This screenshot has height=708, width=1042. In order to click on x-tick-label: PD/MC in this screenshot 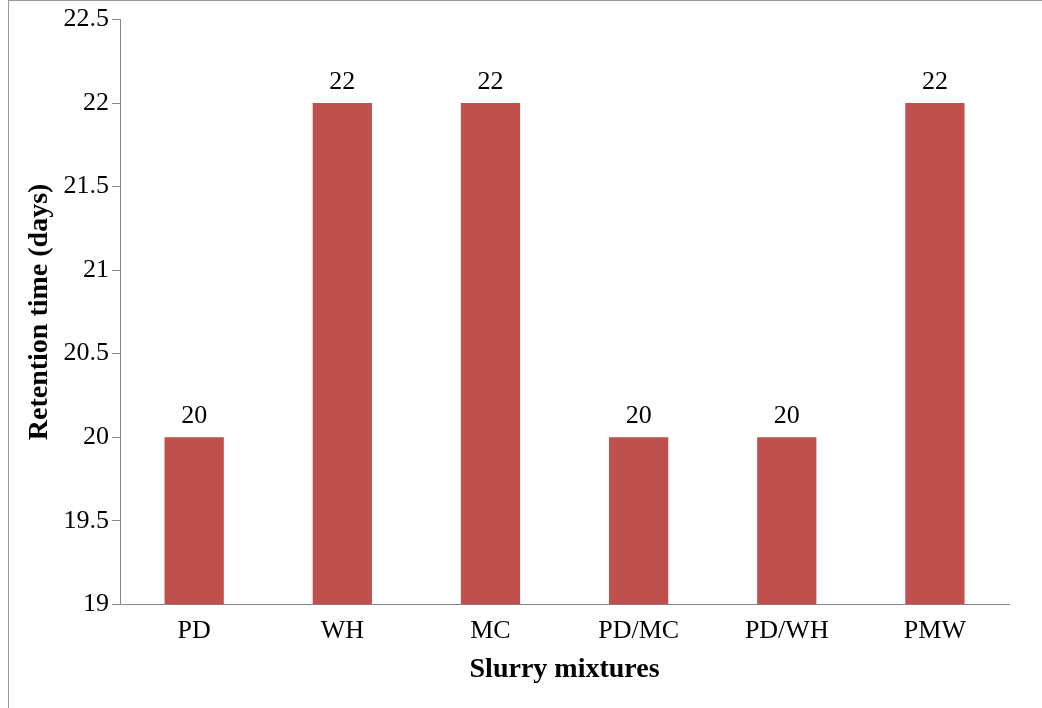, I will do `click(639, 629)`.